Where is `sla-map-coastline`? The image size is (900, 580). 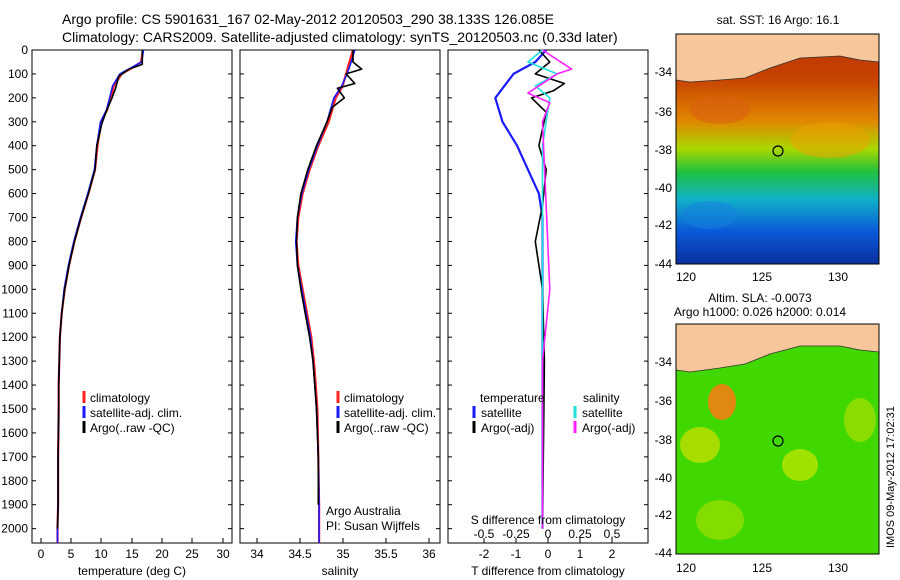 sla-map-coastline is located at coordinates (777, 359).